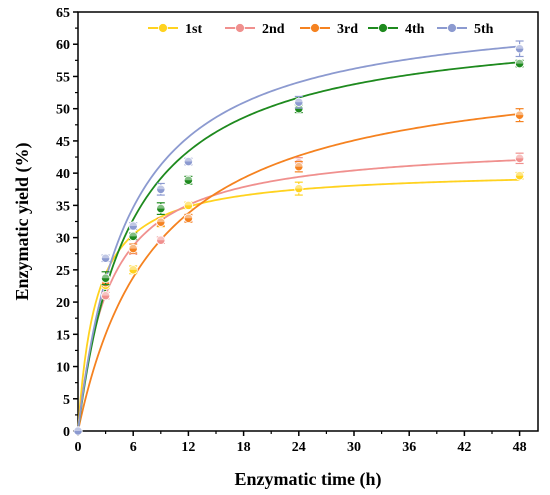  What do you see at coordinates (63, 239) in the screenshot?
I see `y-tick-label: 30` at bounding box center [63, 239].